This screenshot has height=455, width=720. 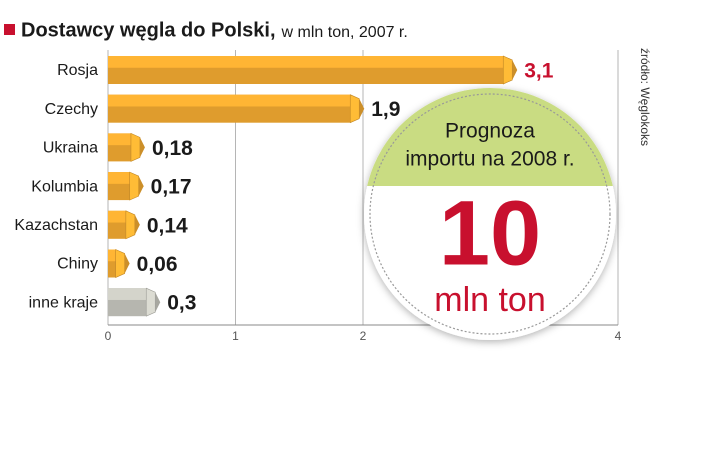 What do you see at coordinates (70, 148) in the screenshot?
I see `y-tick-label: Ukraina` at bounding box center [70, 148].